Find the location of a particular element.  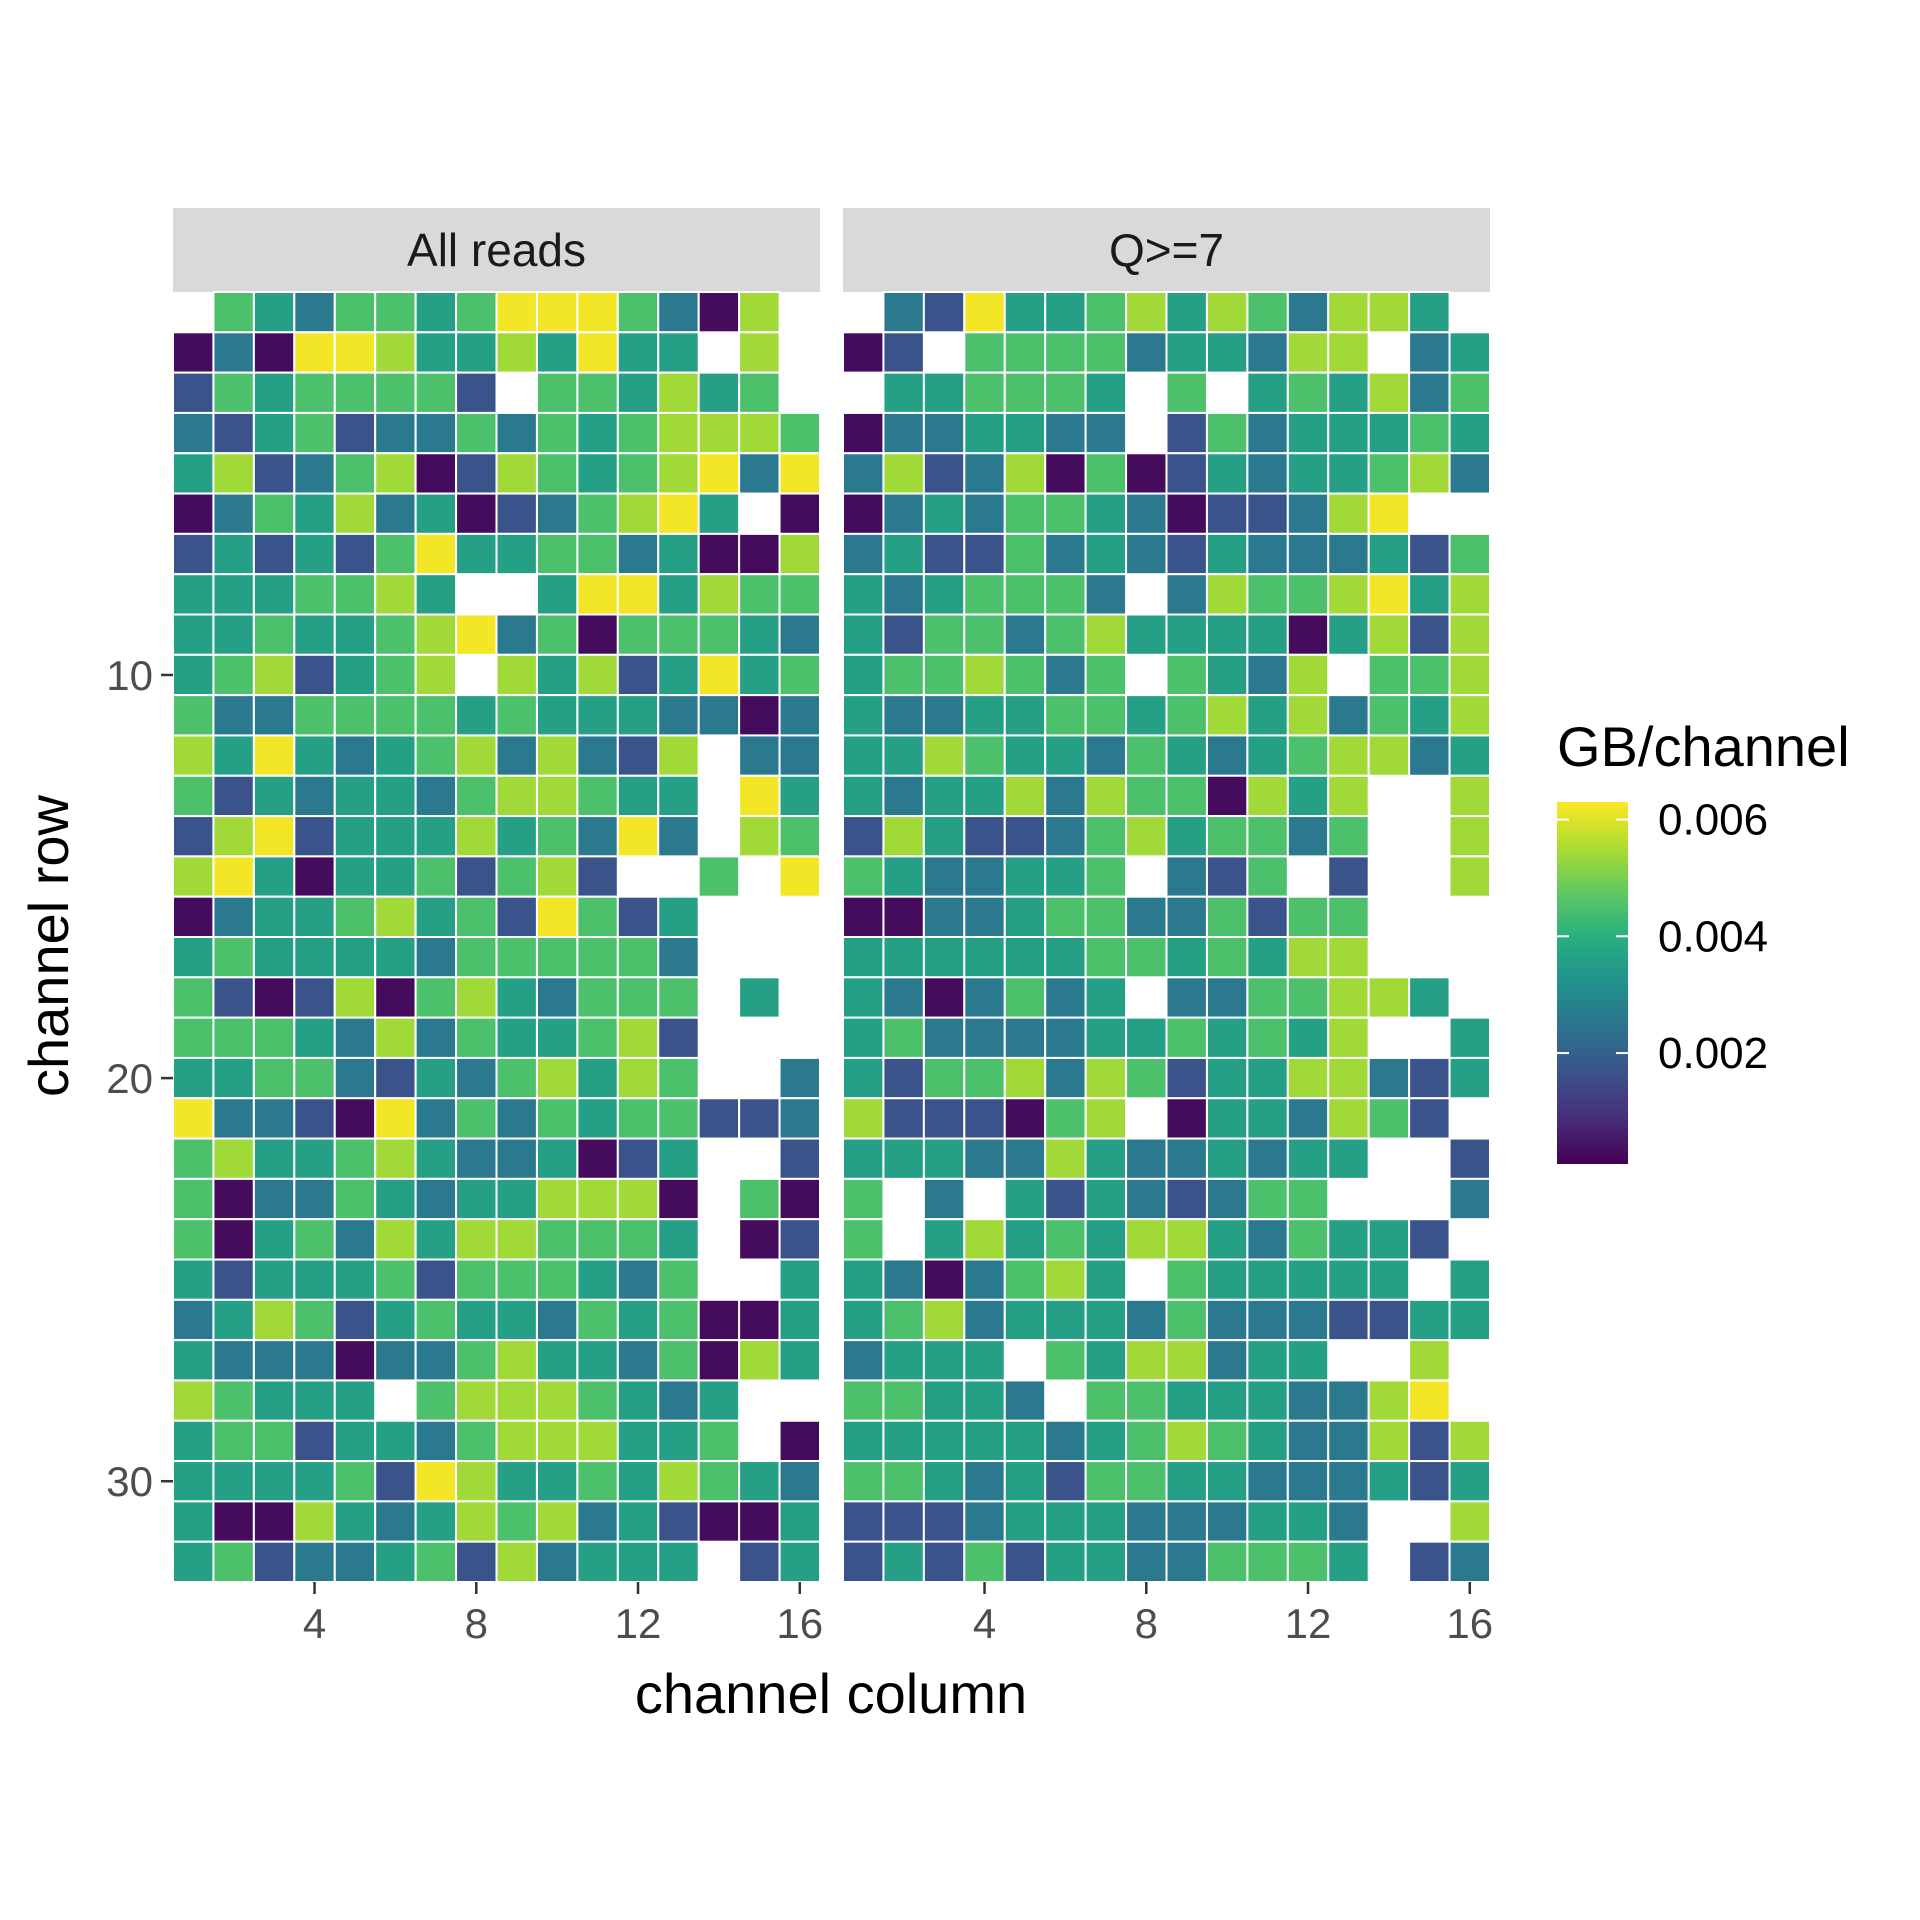

facet-label-q7: Q>=7 is located at coordinates (1166, 250).